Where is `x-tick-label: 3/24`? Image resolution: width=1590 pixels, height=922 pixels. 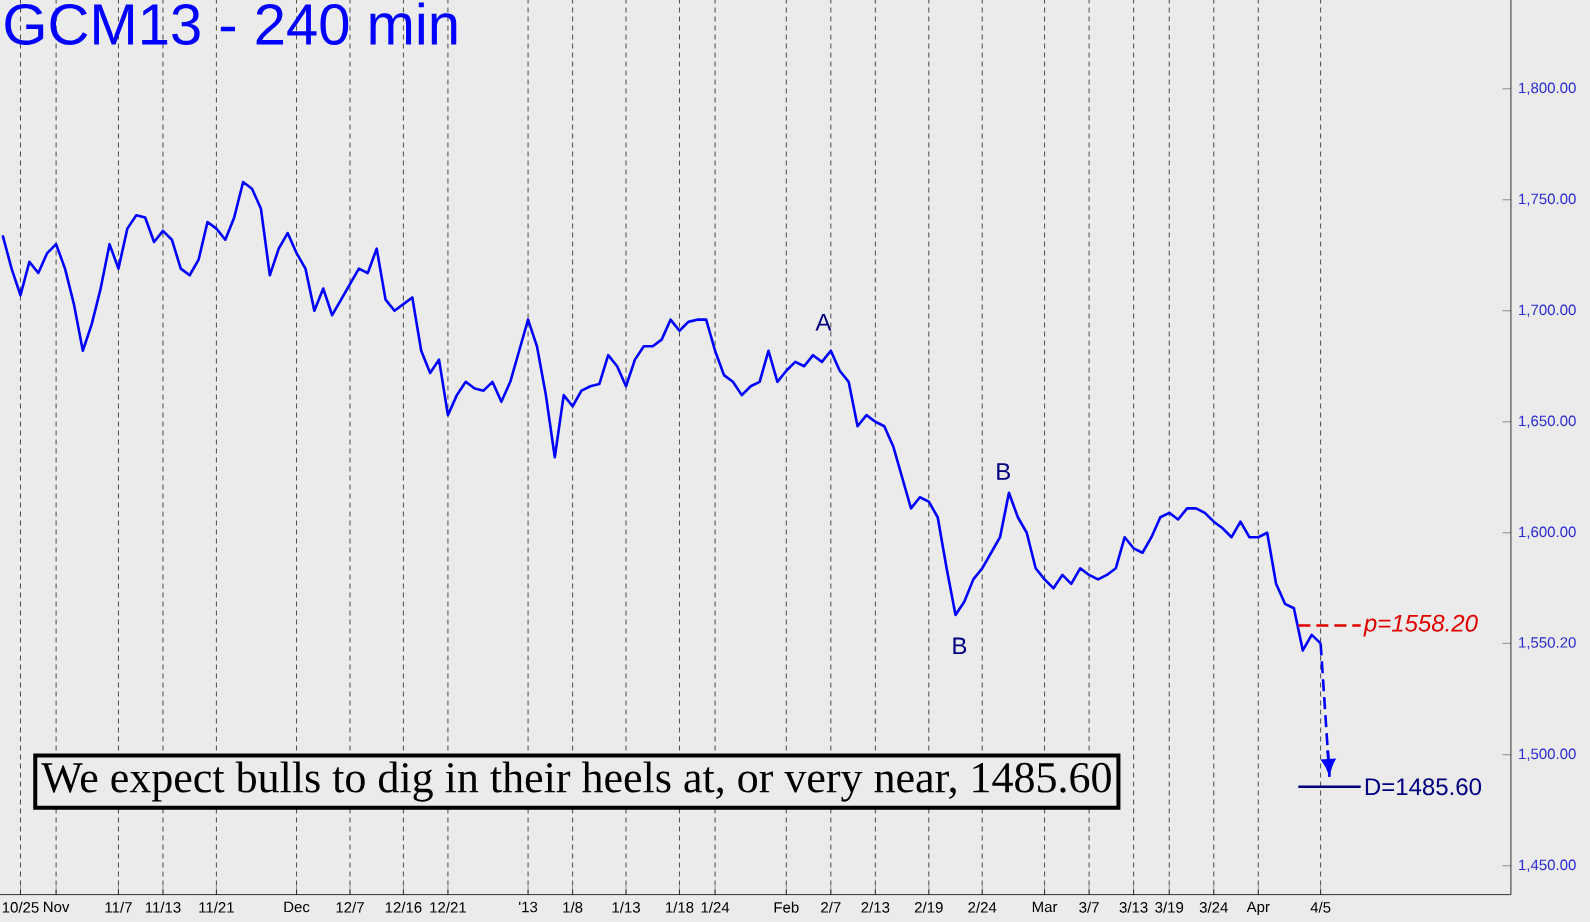
x-tick-label: 3/24 is located at coordinates (1213, 907).